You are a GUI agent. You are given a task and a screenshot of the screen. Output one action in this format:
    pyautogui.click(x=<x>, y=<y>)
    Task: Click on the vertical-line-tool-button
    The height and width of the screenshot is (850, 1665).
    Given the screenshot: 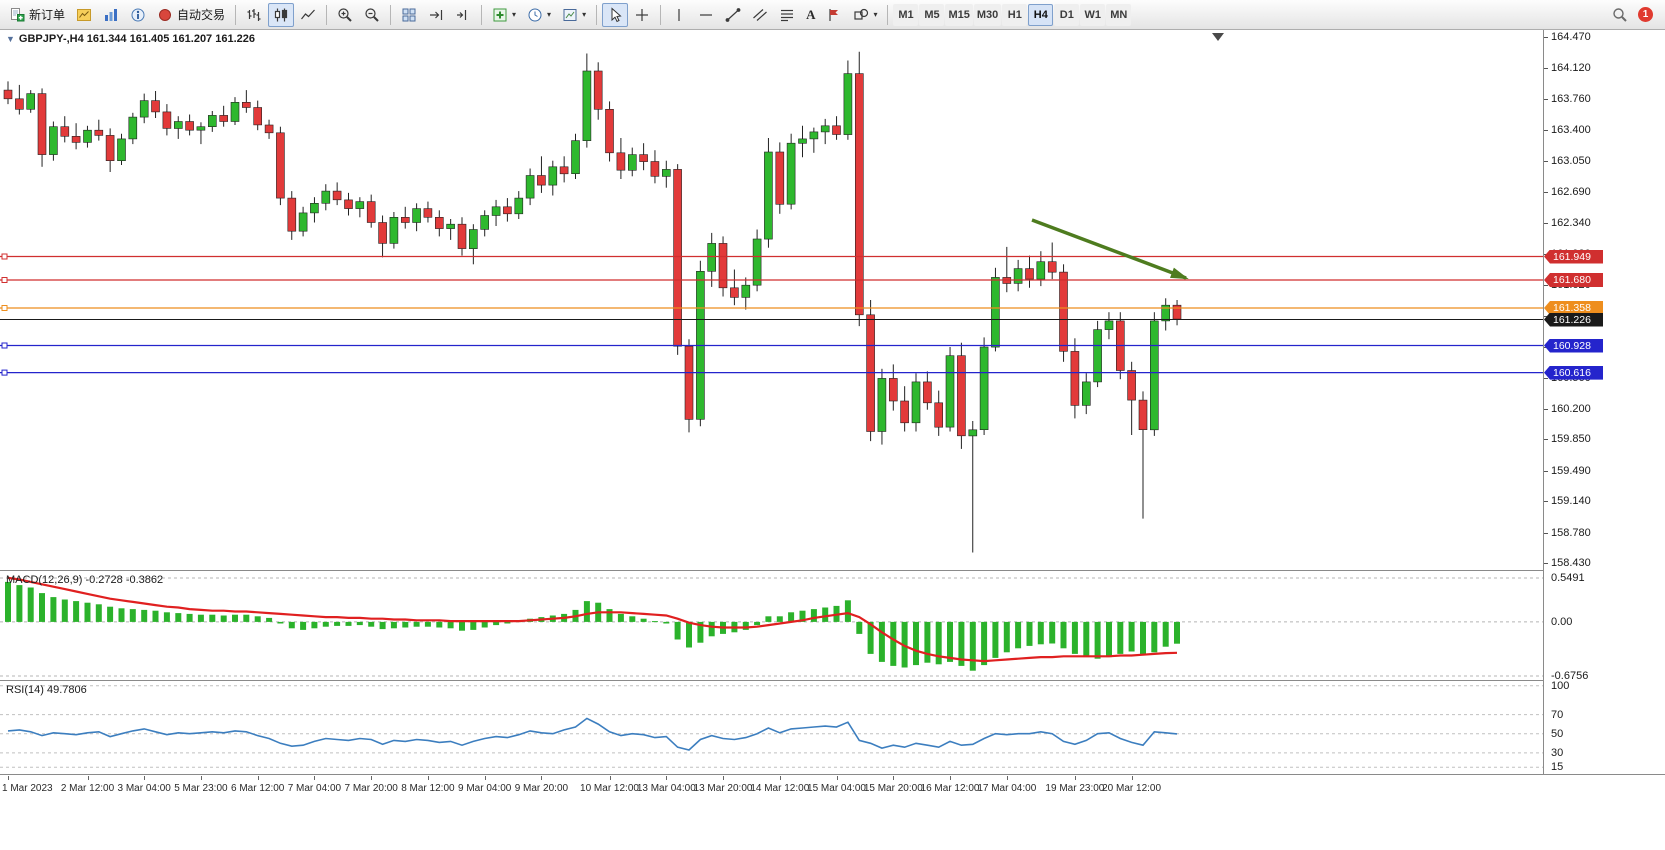 What is the action you would take?
    pyautogui.click(x=679, y=15)
    